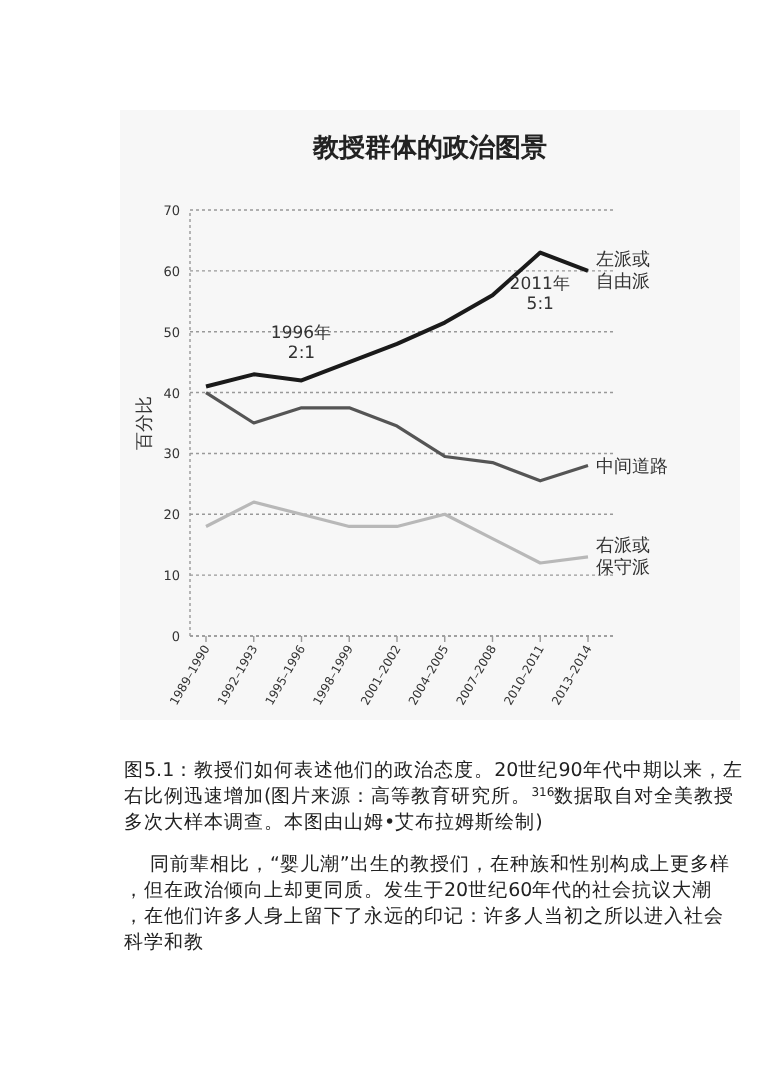 Image resolution: width=780 pixels, height=1092 pixels. Describe the element at coordinates (429, 148) in the screenshot. I see `chart-title: 教授群体的政治图景` at that location.